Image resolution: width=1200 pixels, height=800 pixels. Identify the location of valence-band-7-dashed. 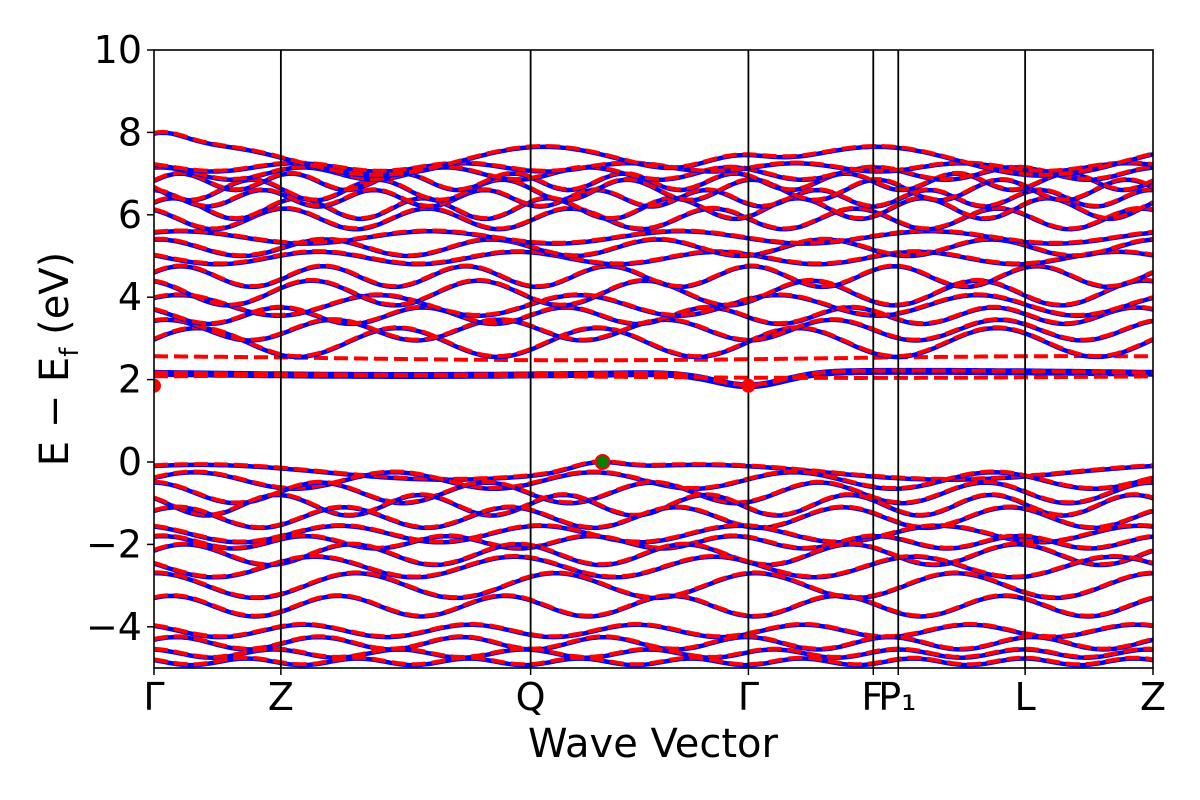
(653, 554).